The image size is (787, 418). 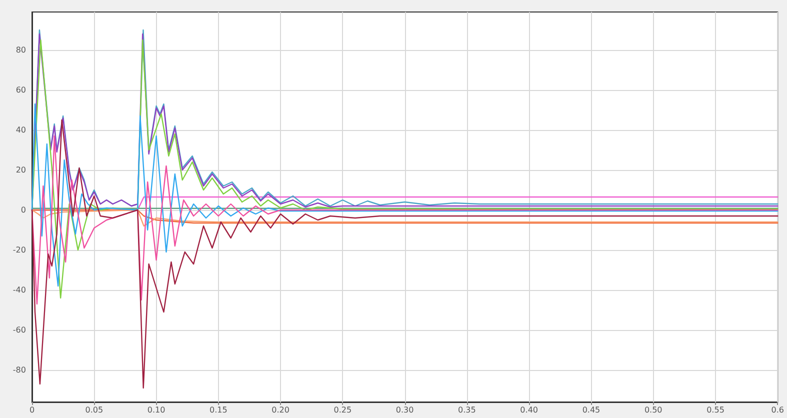 I want to click on y-tick-label: -60, so click(x=19, y=330).